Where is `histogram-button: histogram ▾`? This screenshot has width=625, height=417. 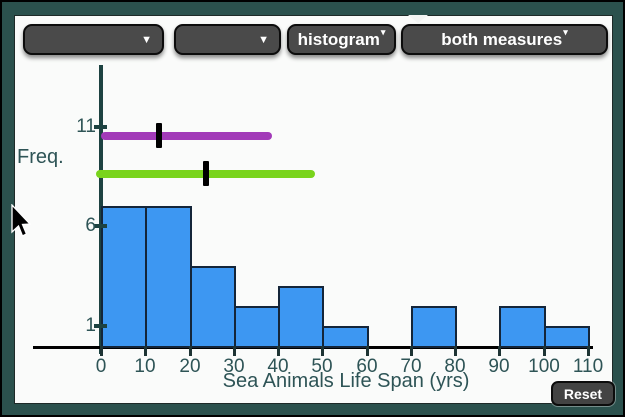
histogram-button: histogram ▾ is located at coordinates (341, 39).